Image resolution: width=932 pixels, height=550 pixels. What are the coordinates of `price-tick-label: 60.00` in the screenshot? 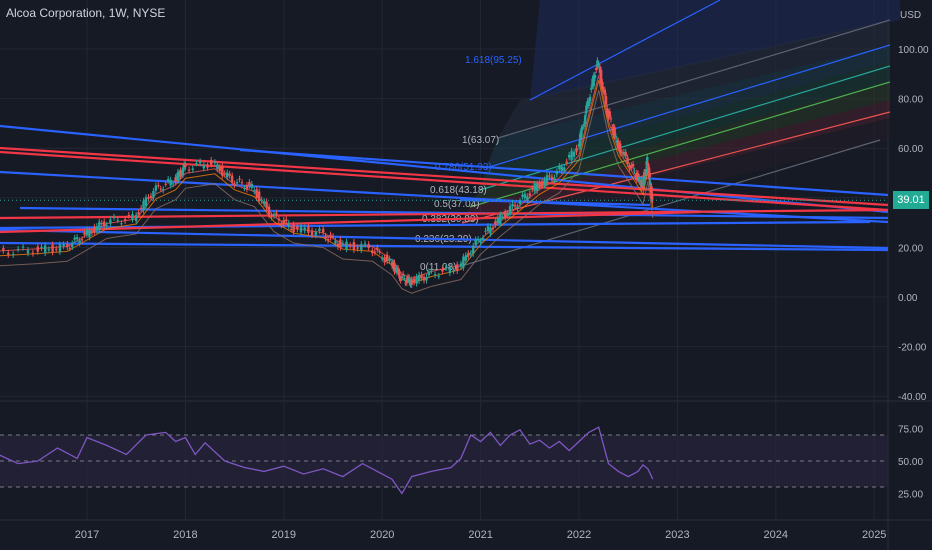 It's located at (910, 149).